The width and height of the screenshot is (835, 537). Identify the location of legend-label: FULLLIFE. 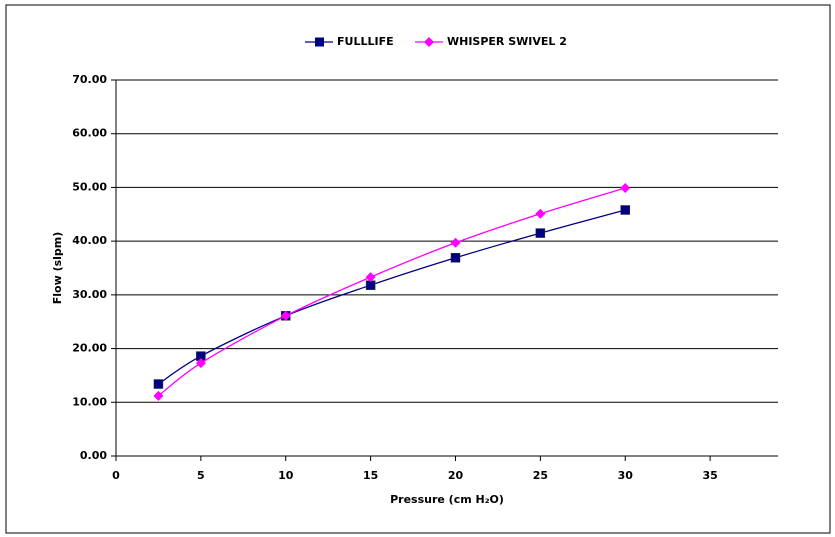
(365, 41).